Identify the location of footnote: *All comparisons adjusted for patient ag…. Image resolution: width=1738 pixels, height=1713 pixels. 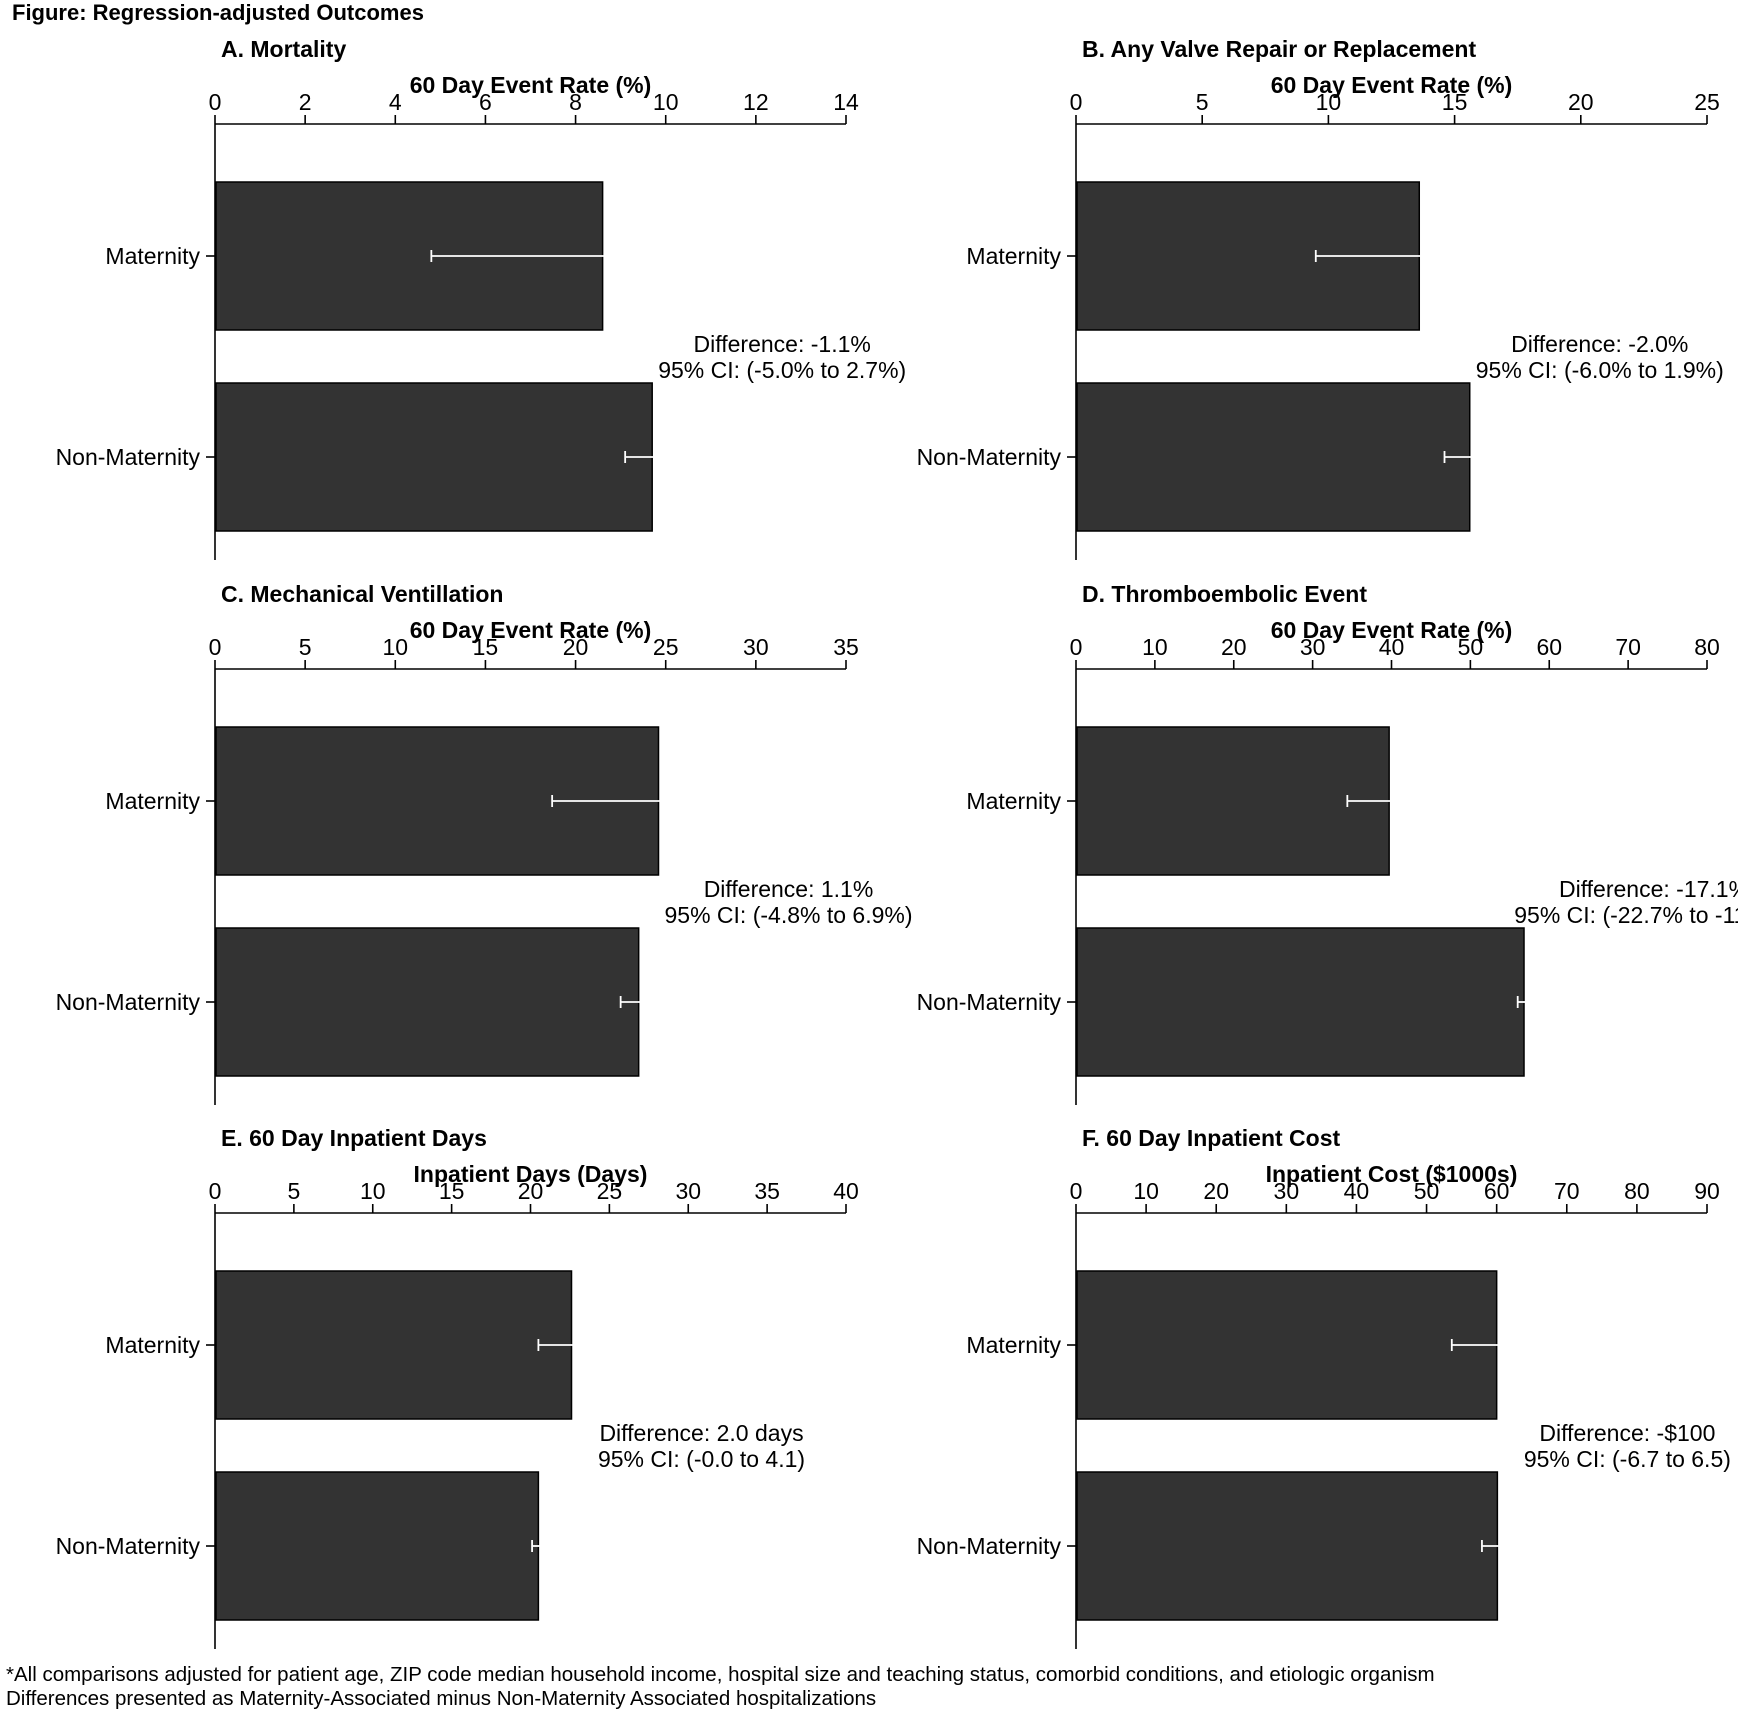
(720, 1687).